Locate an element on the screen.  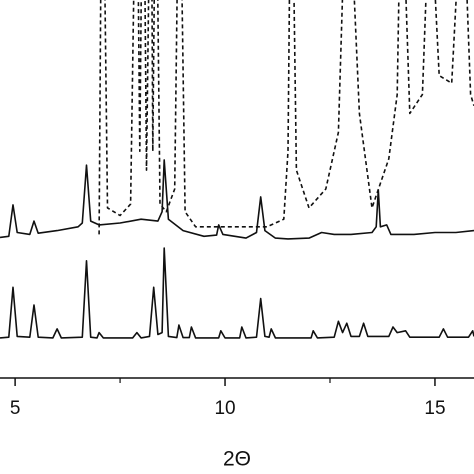
x-tick-label: 15 is located at coordinates (434, 408).